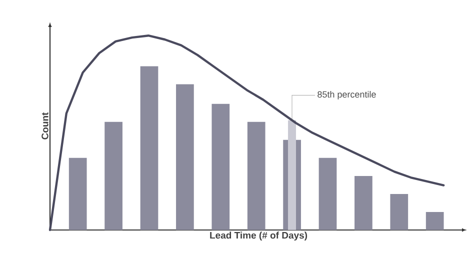 Image resolution: width=474 pixels, height=274 pixels. I want to click on x-axis-title: Lead Time (# of Days), so click(259, 236).